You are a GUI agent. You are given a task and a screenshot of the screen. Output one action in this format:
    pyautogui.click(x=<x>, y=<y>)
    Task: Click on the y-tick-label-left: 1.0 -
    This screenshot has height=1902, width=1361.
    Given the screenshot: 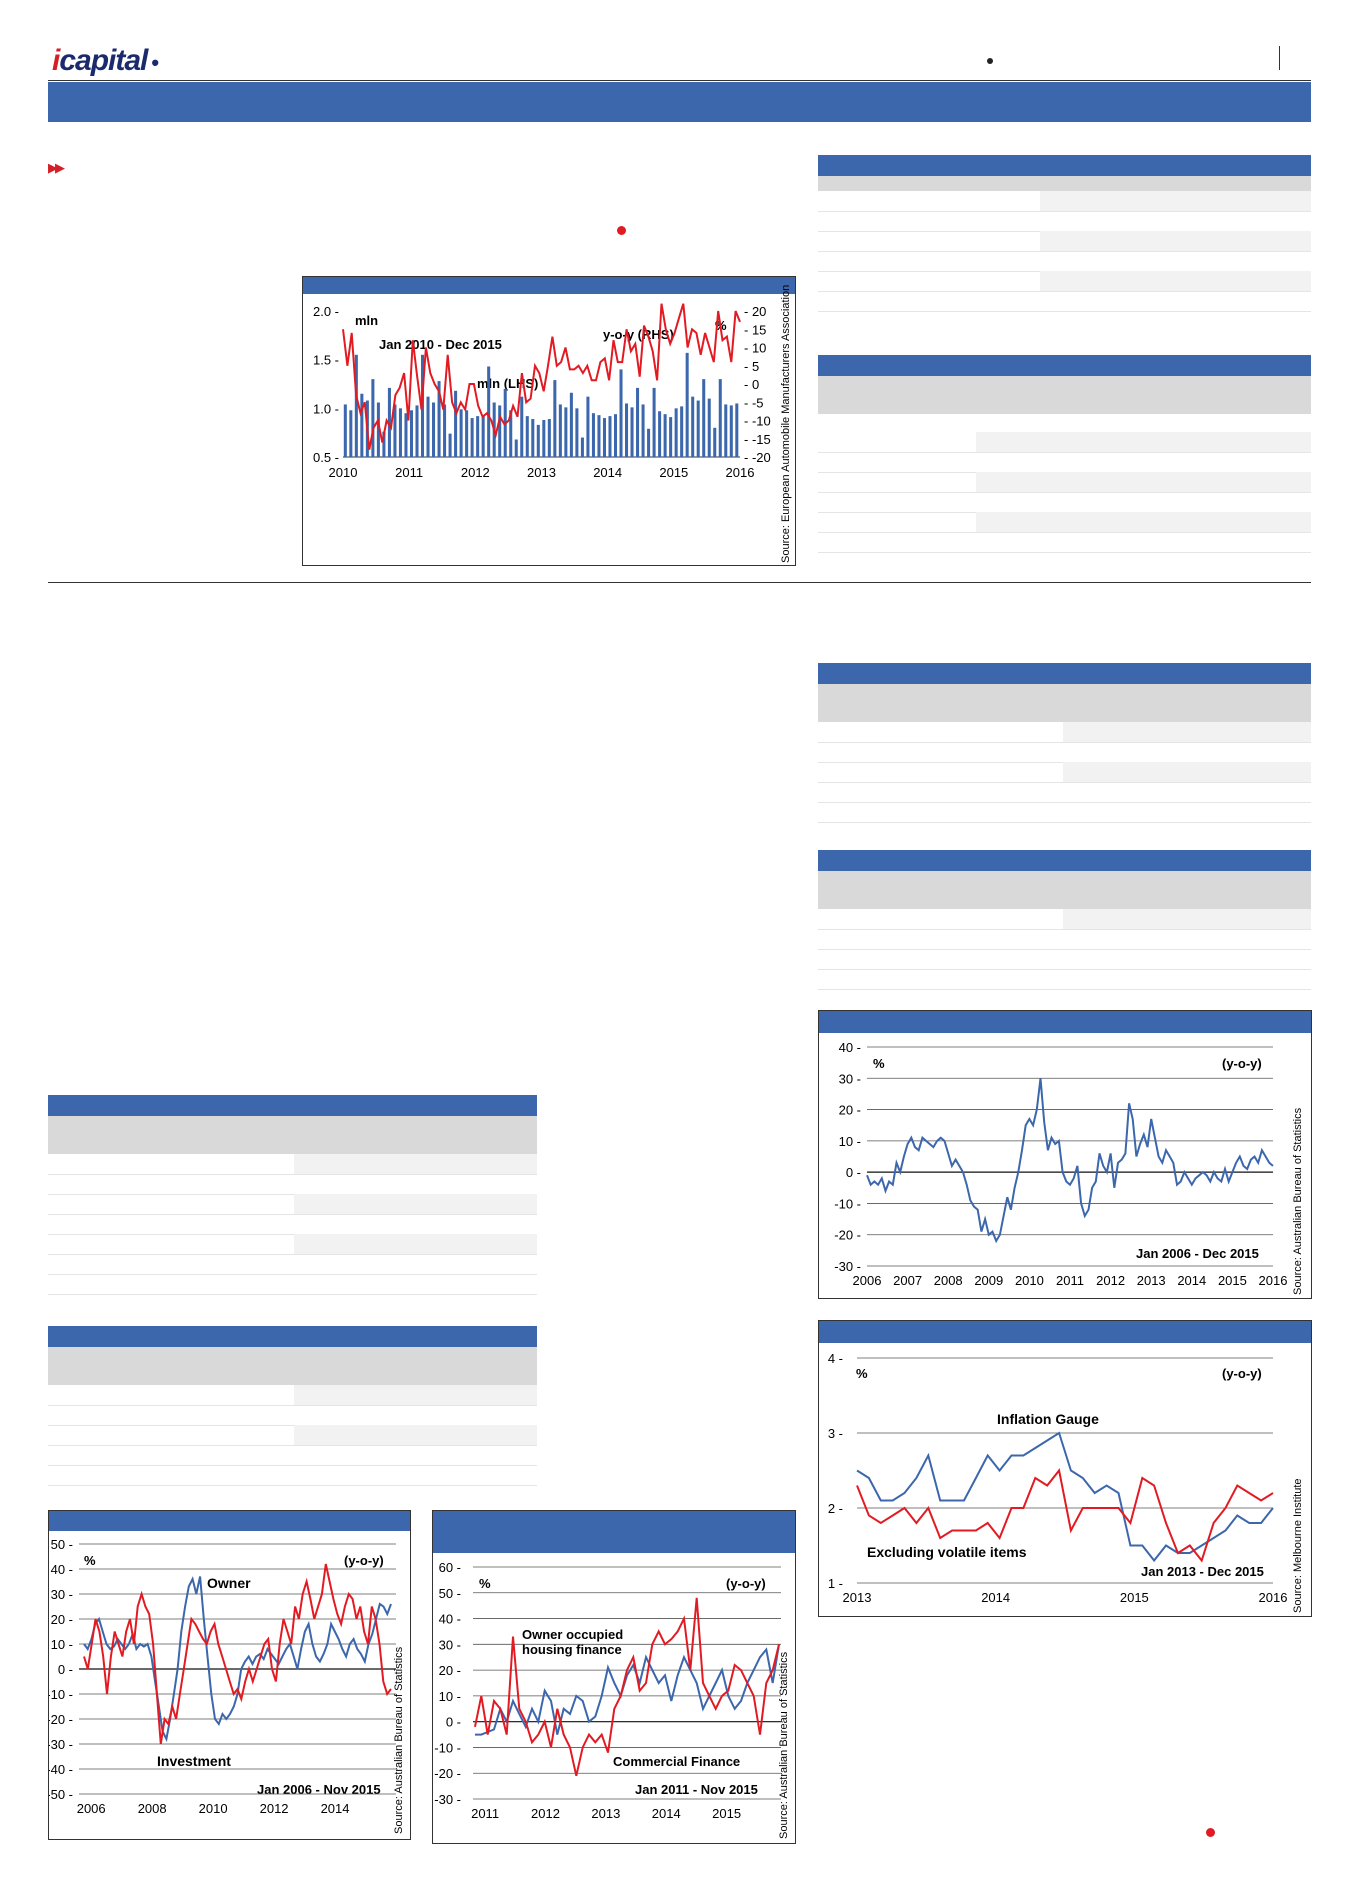 What is the action you would take?
    pyautogui.click(x=326, y=408)
    